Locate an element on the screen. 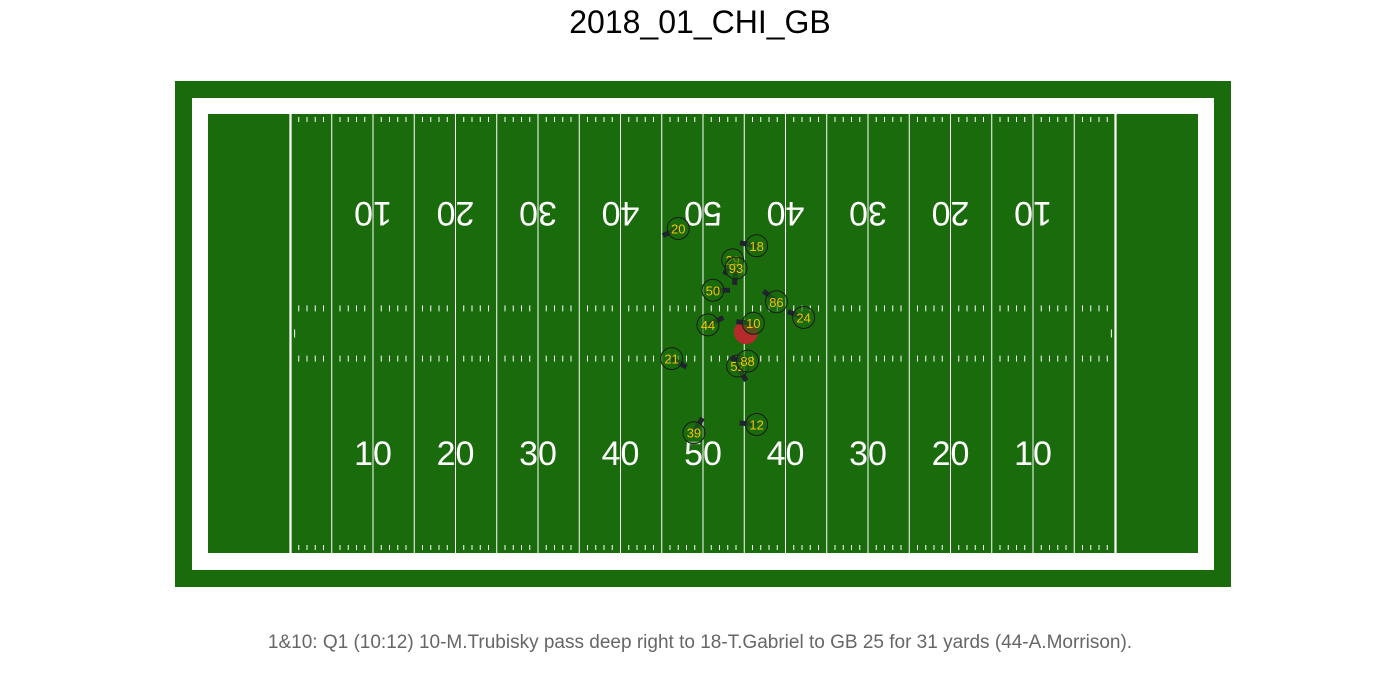 Image resolution: width=1400 pixels, height=700 pixels. player-18: 18 is located at coordinates (754, 246).